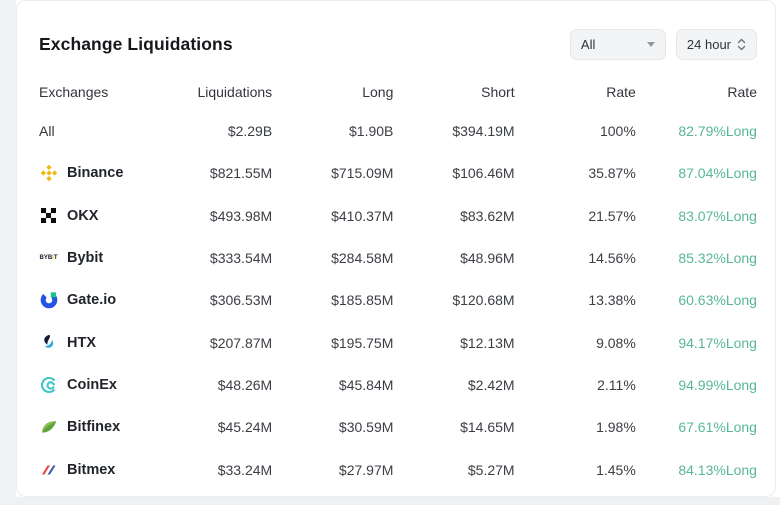 This screenshot has height=505, width=780. What do you see at coordinates (48, 300) in the screenshot?
I see `gateio-logo-icon` at bounding box center [48, 300].